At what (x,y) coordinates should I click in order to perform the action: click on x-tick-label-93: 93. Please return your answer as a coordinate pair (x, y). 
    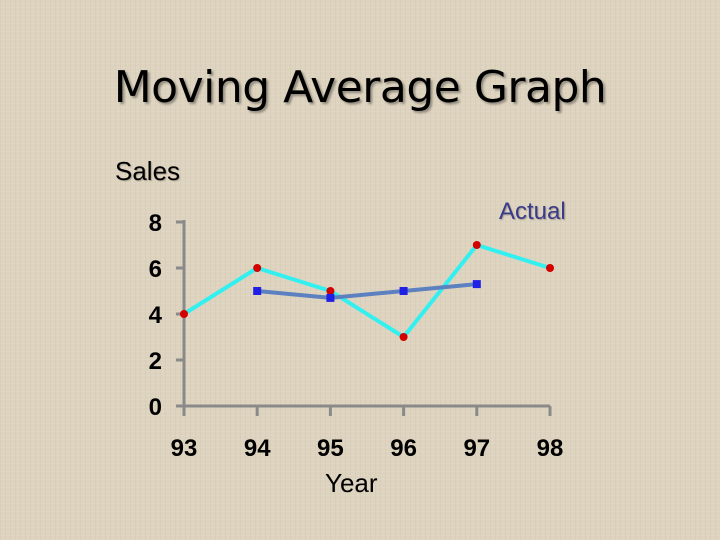
    Looking at the image, I should click on (184, 448).